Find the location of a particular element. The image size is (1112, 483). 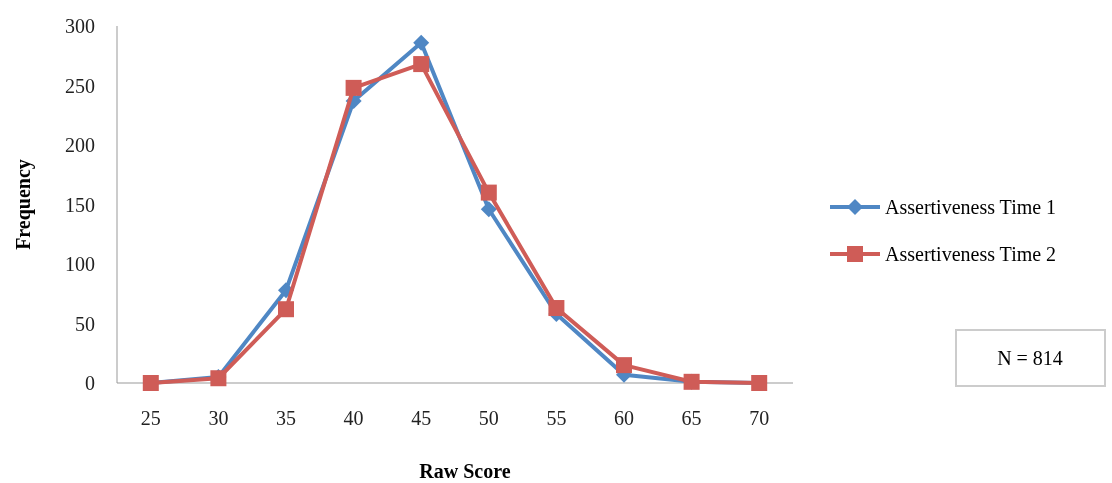

x-tick-label: 50 is located at coordinates (488, 418).